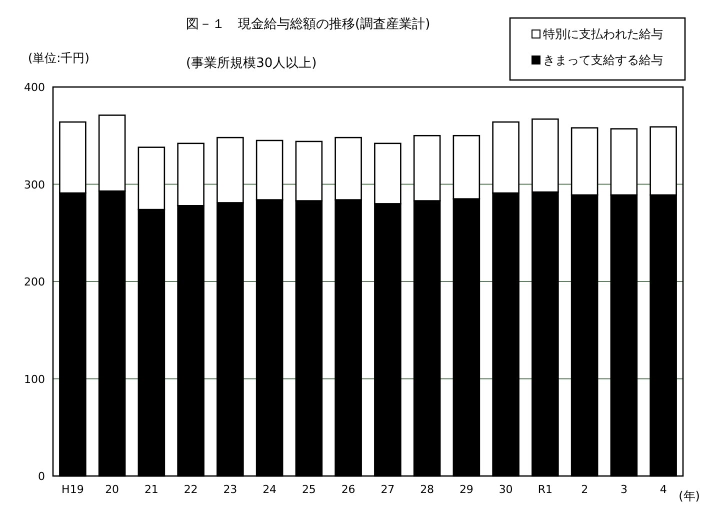  Describe the element at coordinates (151, 489) in the screenshot. I see `x-tick-label: 21` at that location.